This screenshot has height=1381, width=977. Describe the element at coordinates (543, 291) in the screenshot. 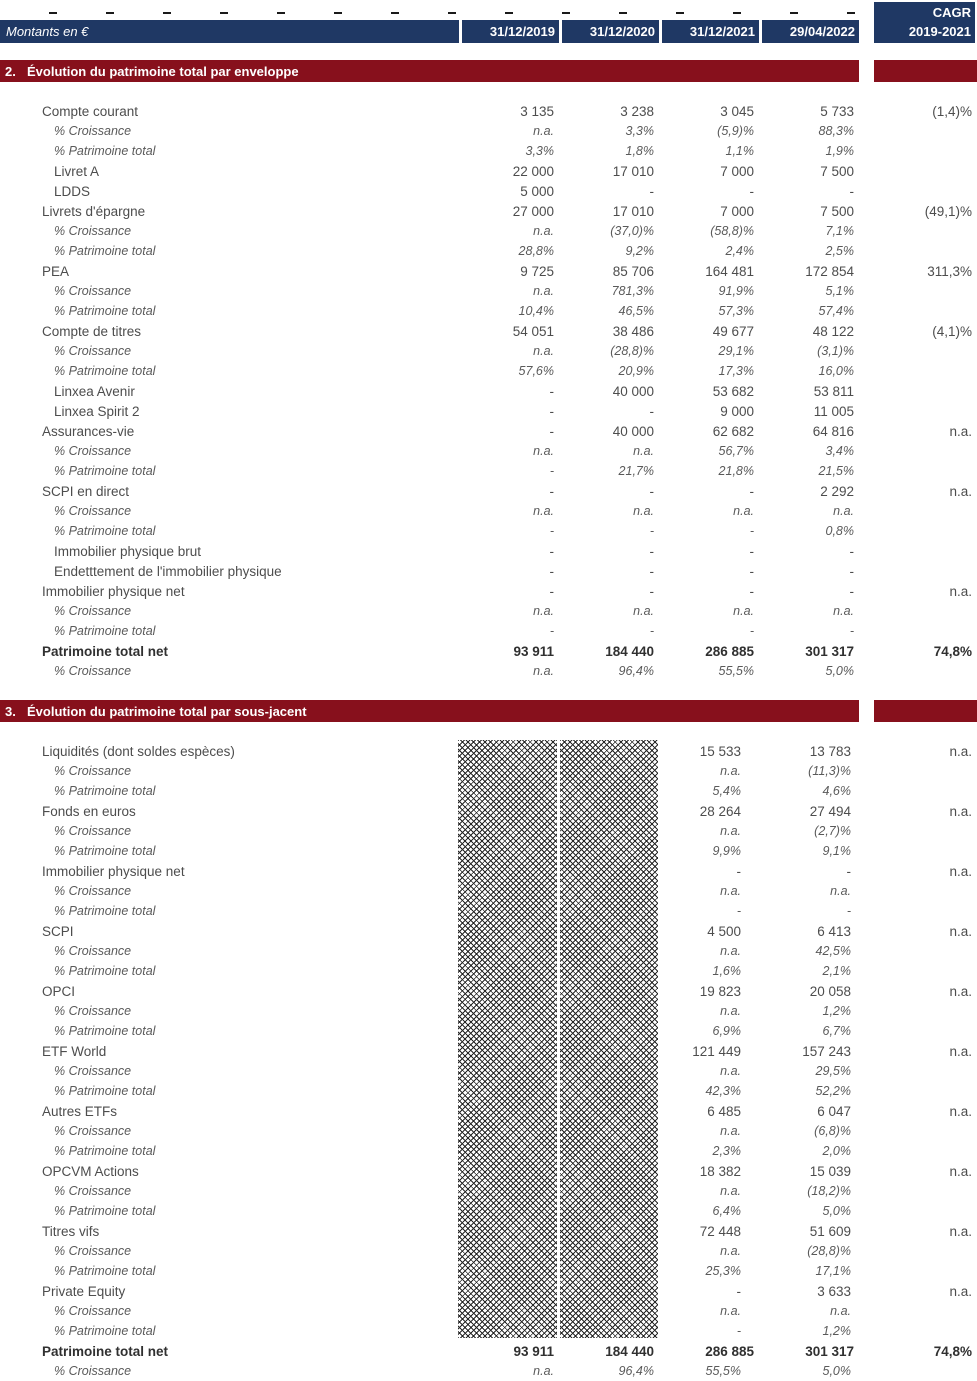

I see `cell-2019: n.a.` at that location.